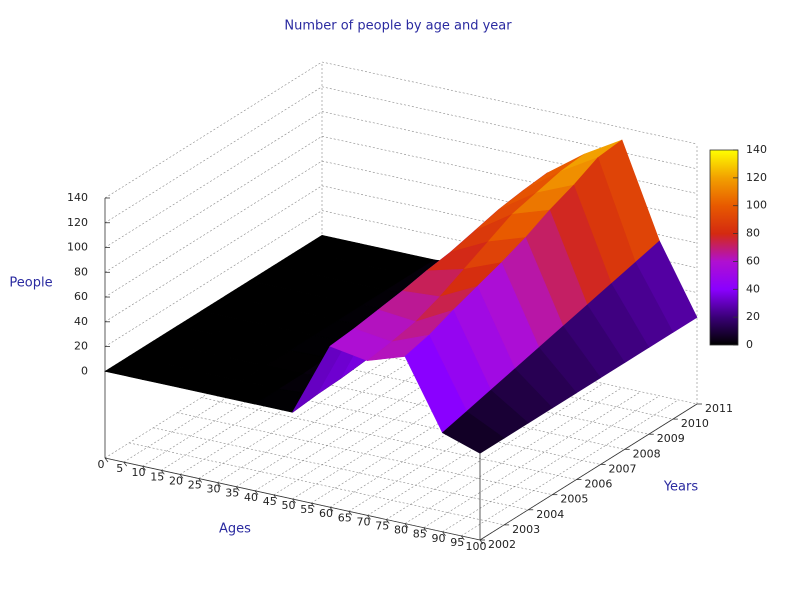 This screenshot has height=600, width=800. I want to click on y-tick-label: 2002, so click(502, 544).